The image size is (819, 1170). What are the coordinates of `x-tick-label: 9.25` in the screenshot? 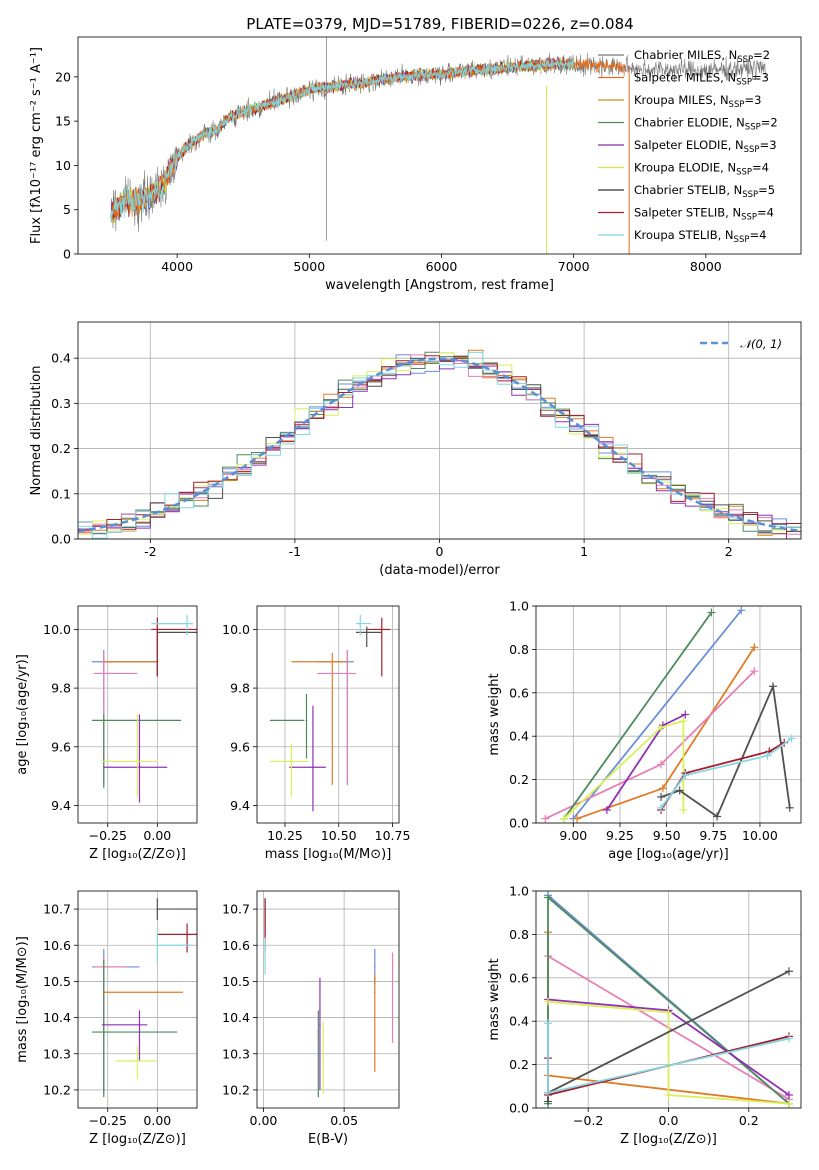 It's located at (620, 835).